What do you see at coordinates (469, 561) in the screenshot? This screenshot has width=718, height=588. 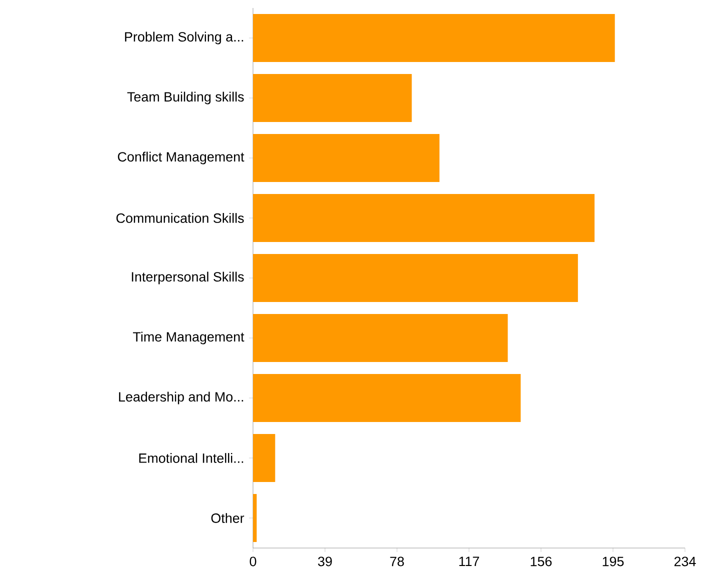 I see `x-tick-label: 117` at bounding box center [469, 561].